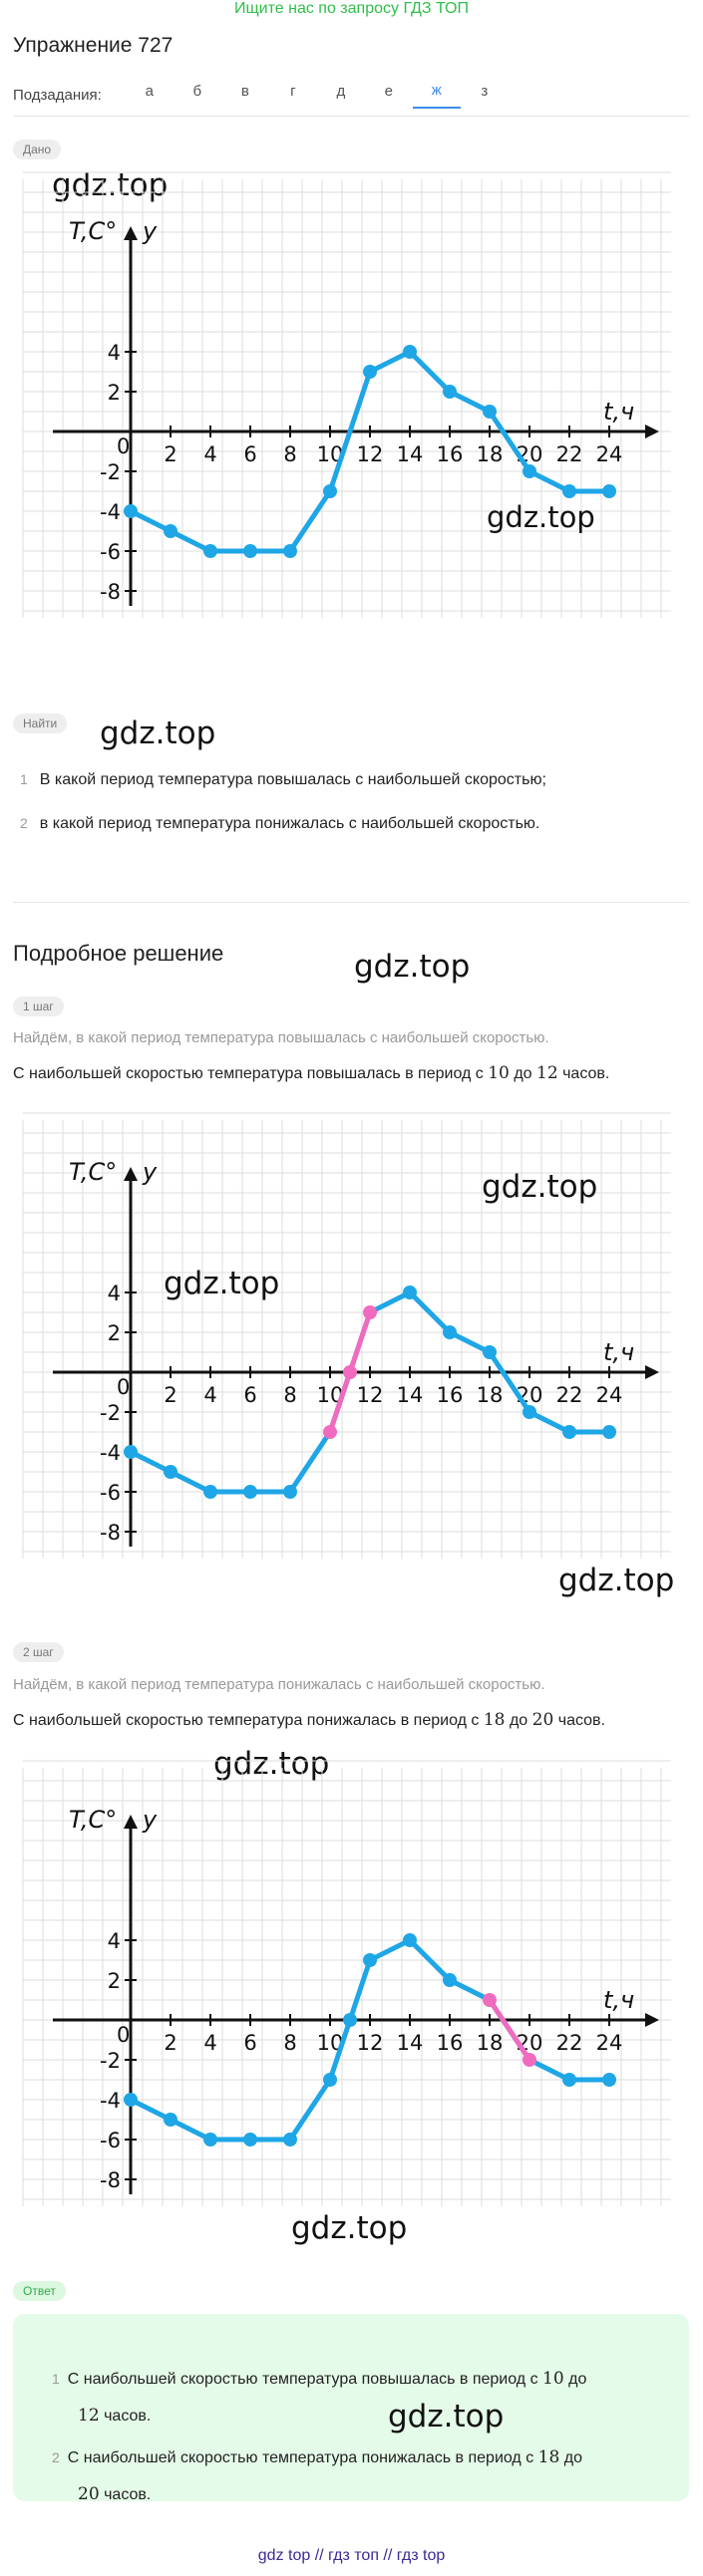  Describe the element at coordinates (351, 2555) in the screenshot. I see `footer-links: gdz top // гдз топ // гдз top` at that location.